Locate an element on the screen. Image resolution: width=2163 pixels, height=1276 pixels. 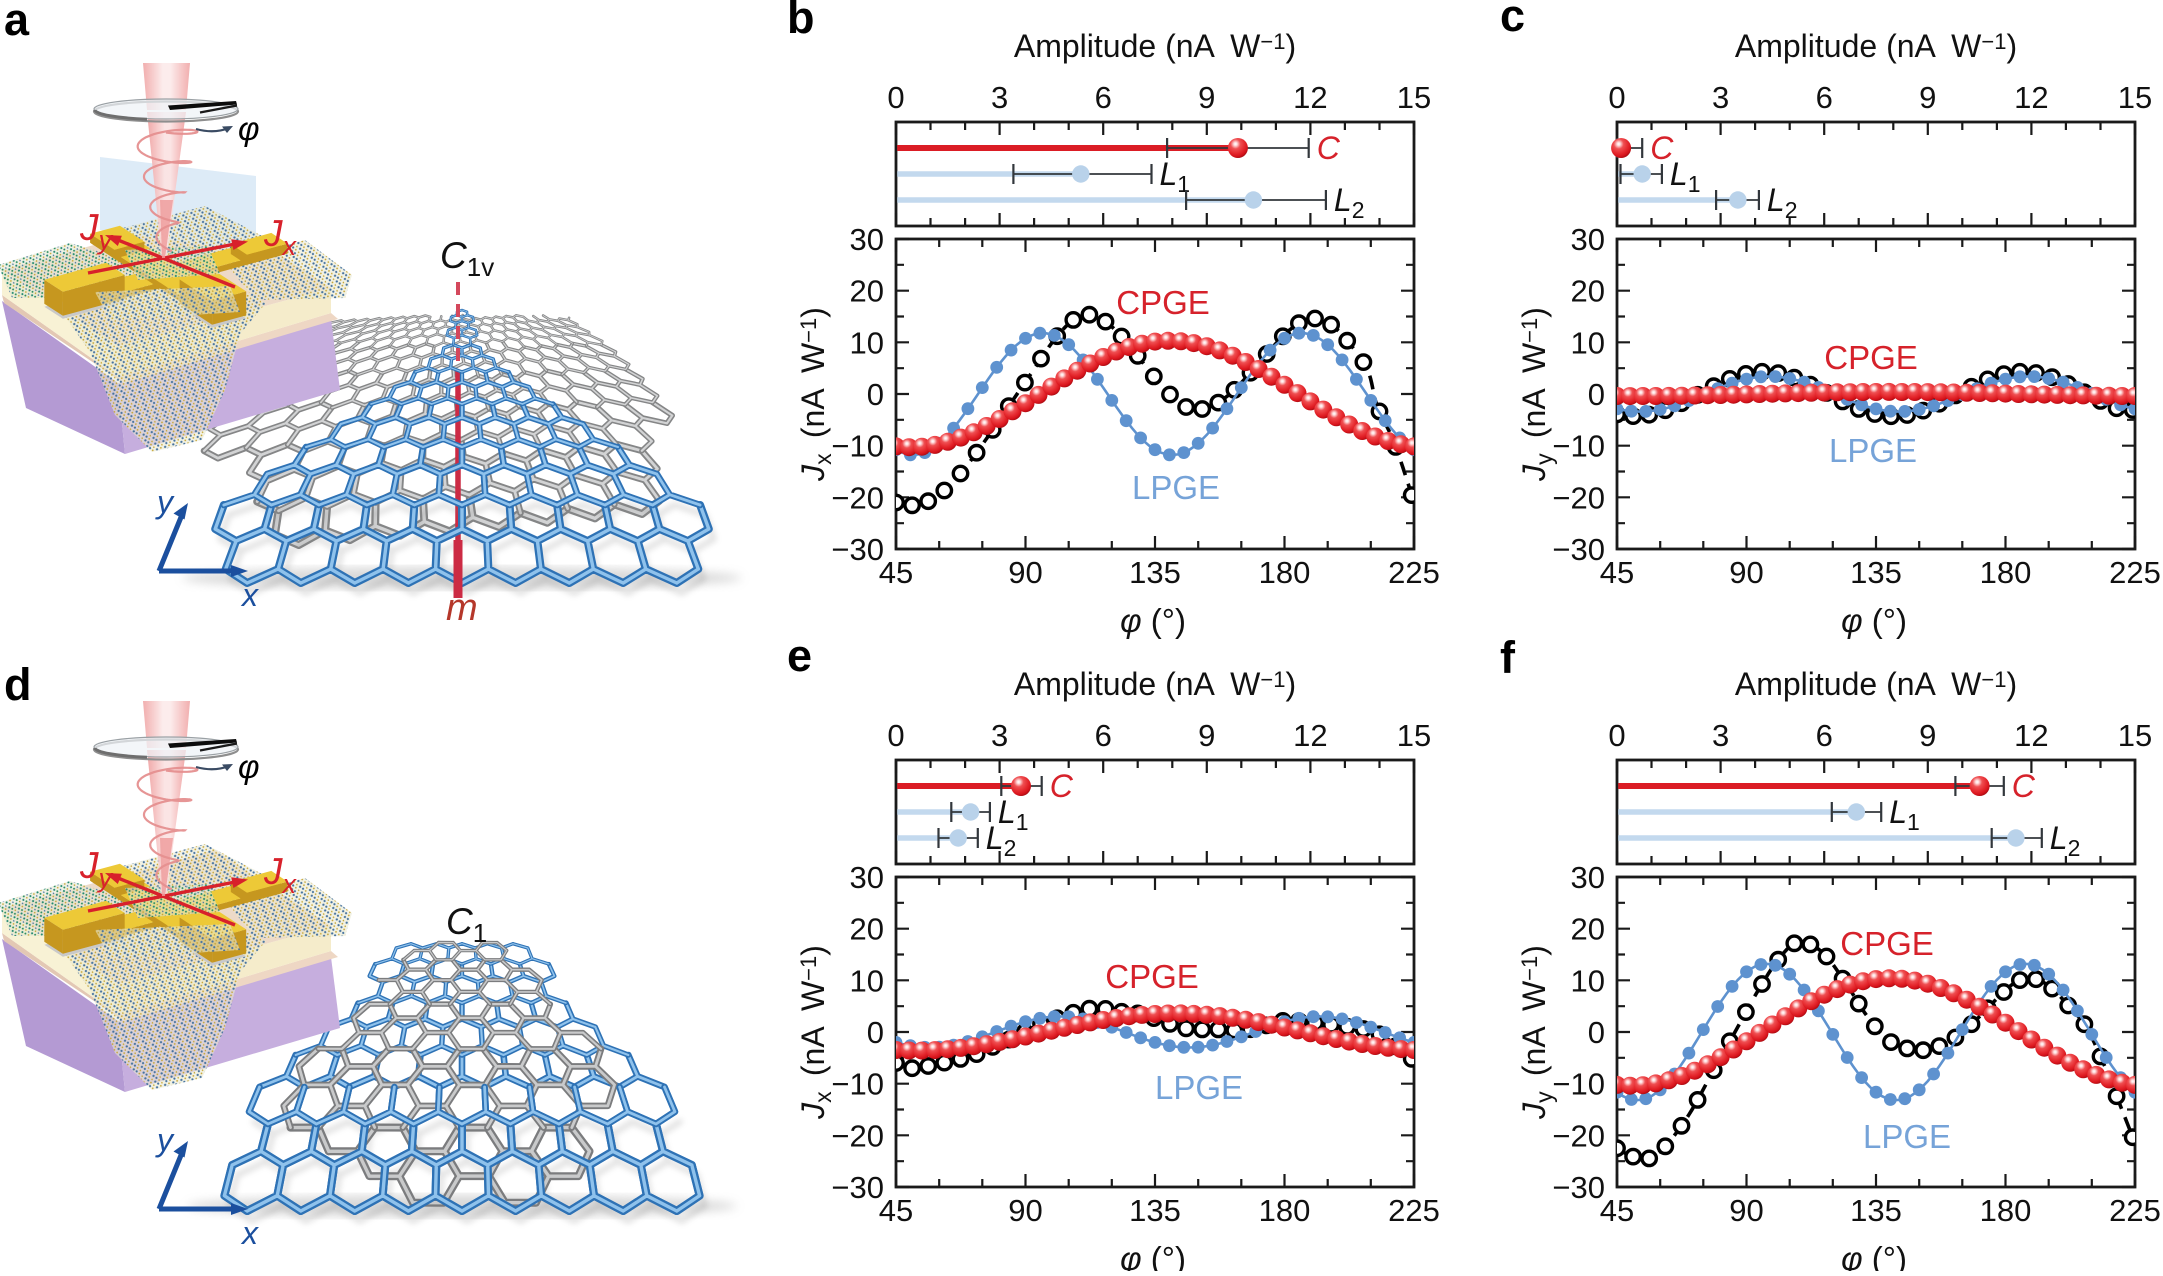
svg-text: b is located at coordinates (801, 21).